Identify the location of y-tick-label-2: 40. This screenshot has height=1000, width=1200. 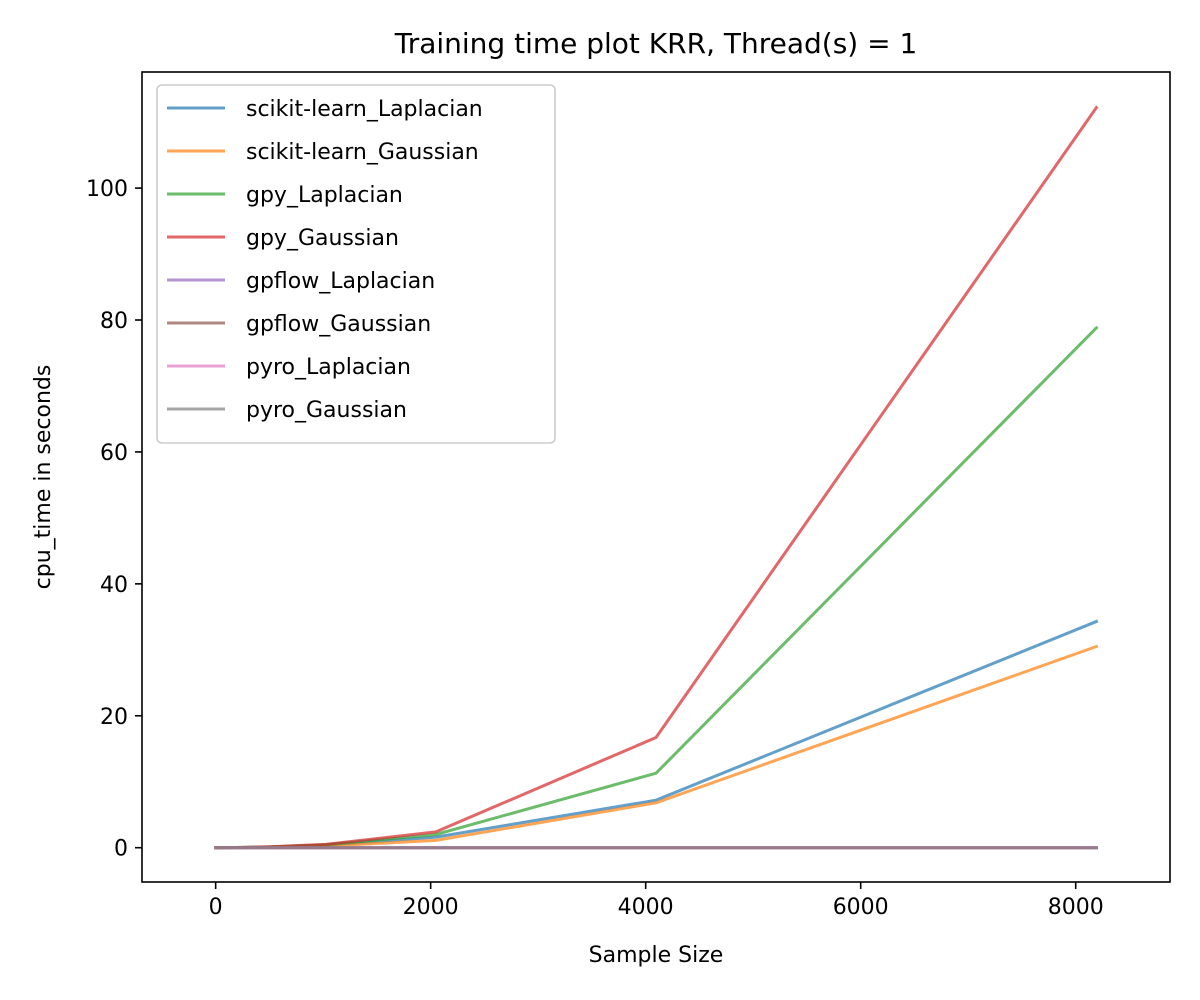
(114, 585).